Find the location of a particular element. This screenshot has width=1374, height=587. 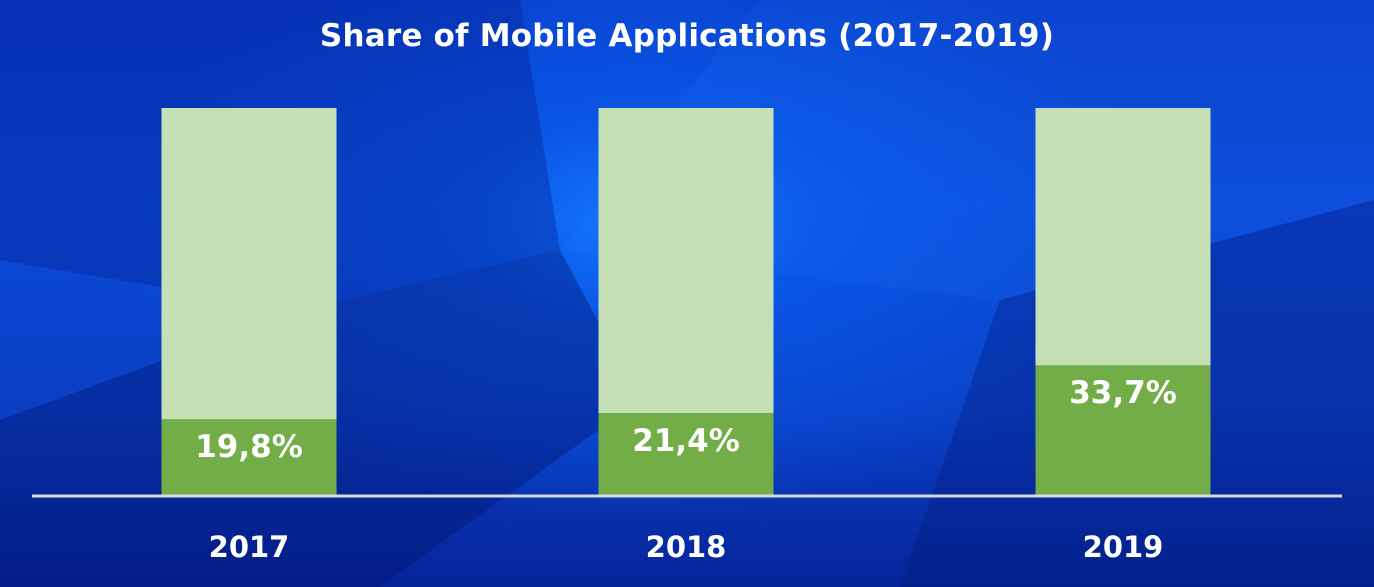

bar-share-2017 is located at coordinates (249, 457).